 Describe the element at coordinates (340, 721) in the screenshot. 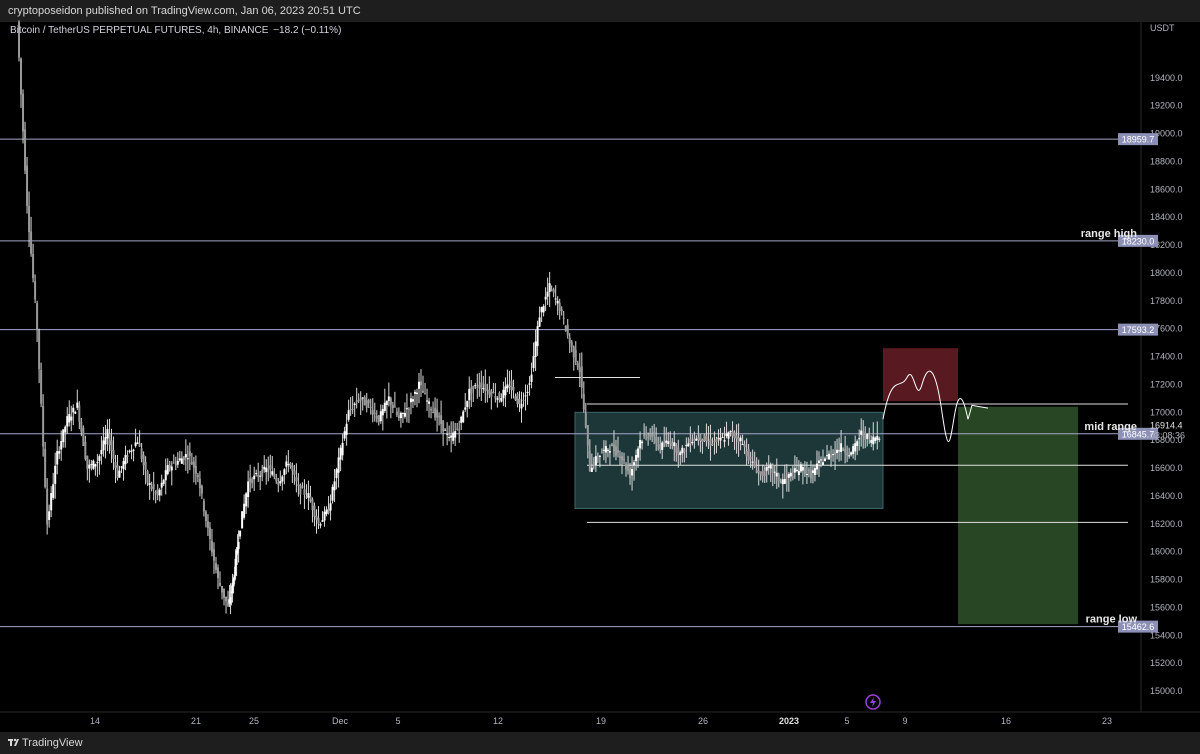

I see `time-tick-label: Dec` at that location.